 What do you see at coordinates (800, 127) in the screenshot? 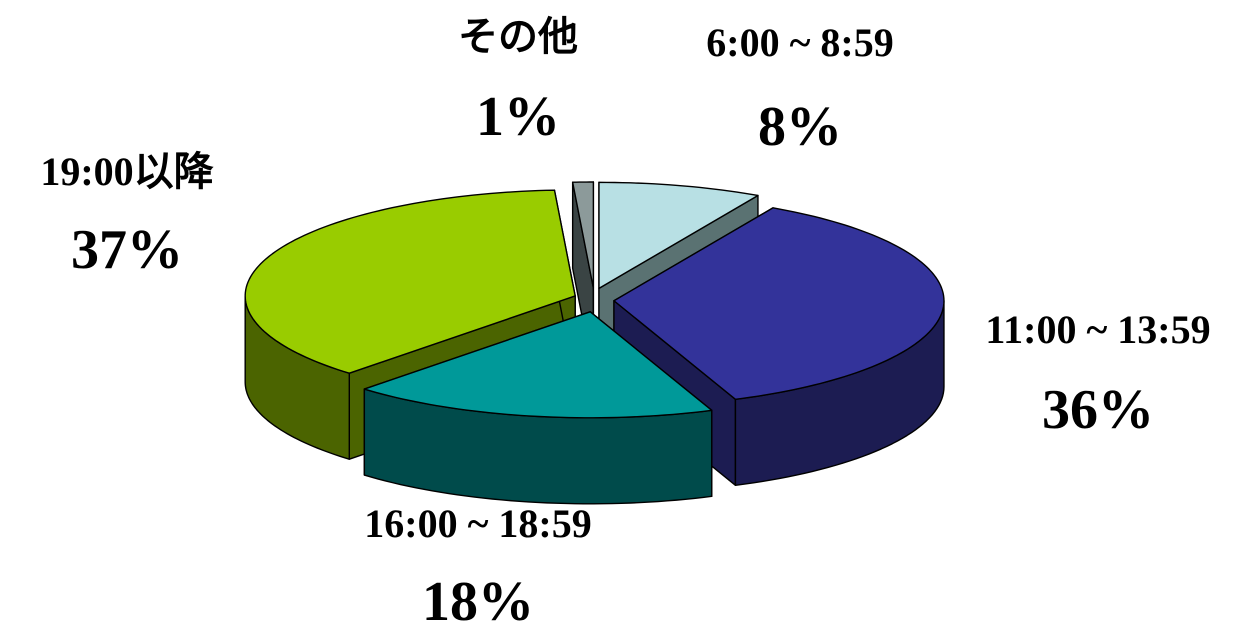
I see `slice-percent-6-00-8-59: 8%` at bounding box center [800, 127].